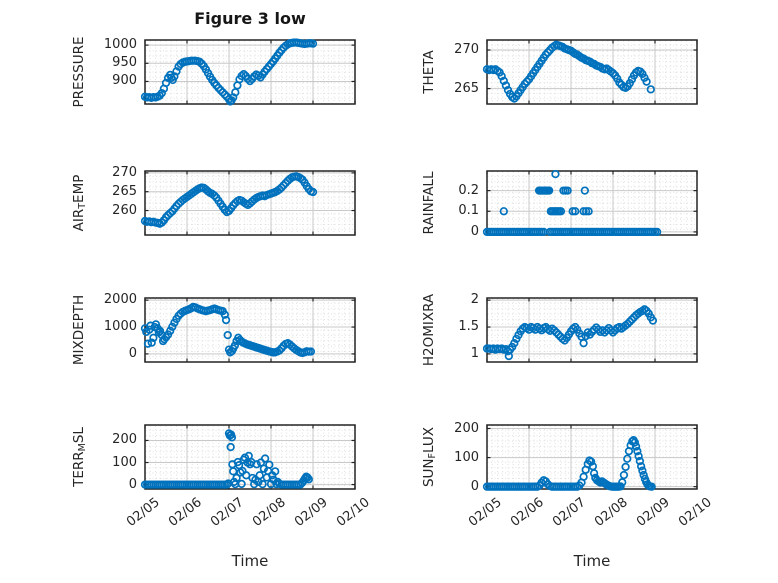 This screenshot has height=583, width=778. Describe the element at coordinates (143, 512) in the screenshot. I see `x-tick-label-terr_msl: 02/05` at that location.